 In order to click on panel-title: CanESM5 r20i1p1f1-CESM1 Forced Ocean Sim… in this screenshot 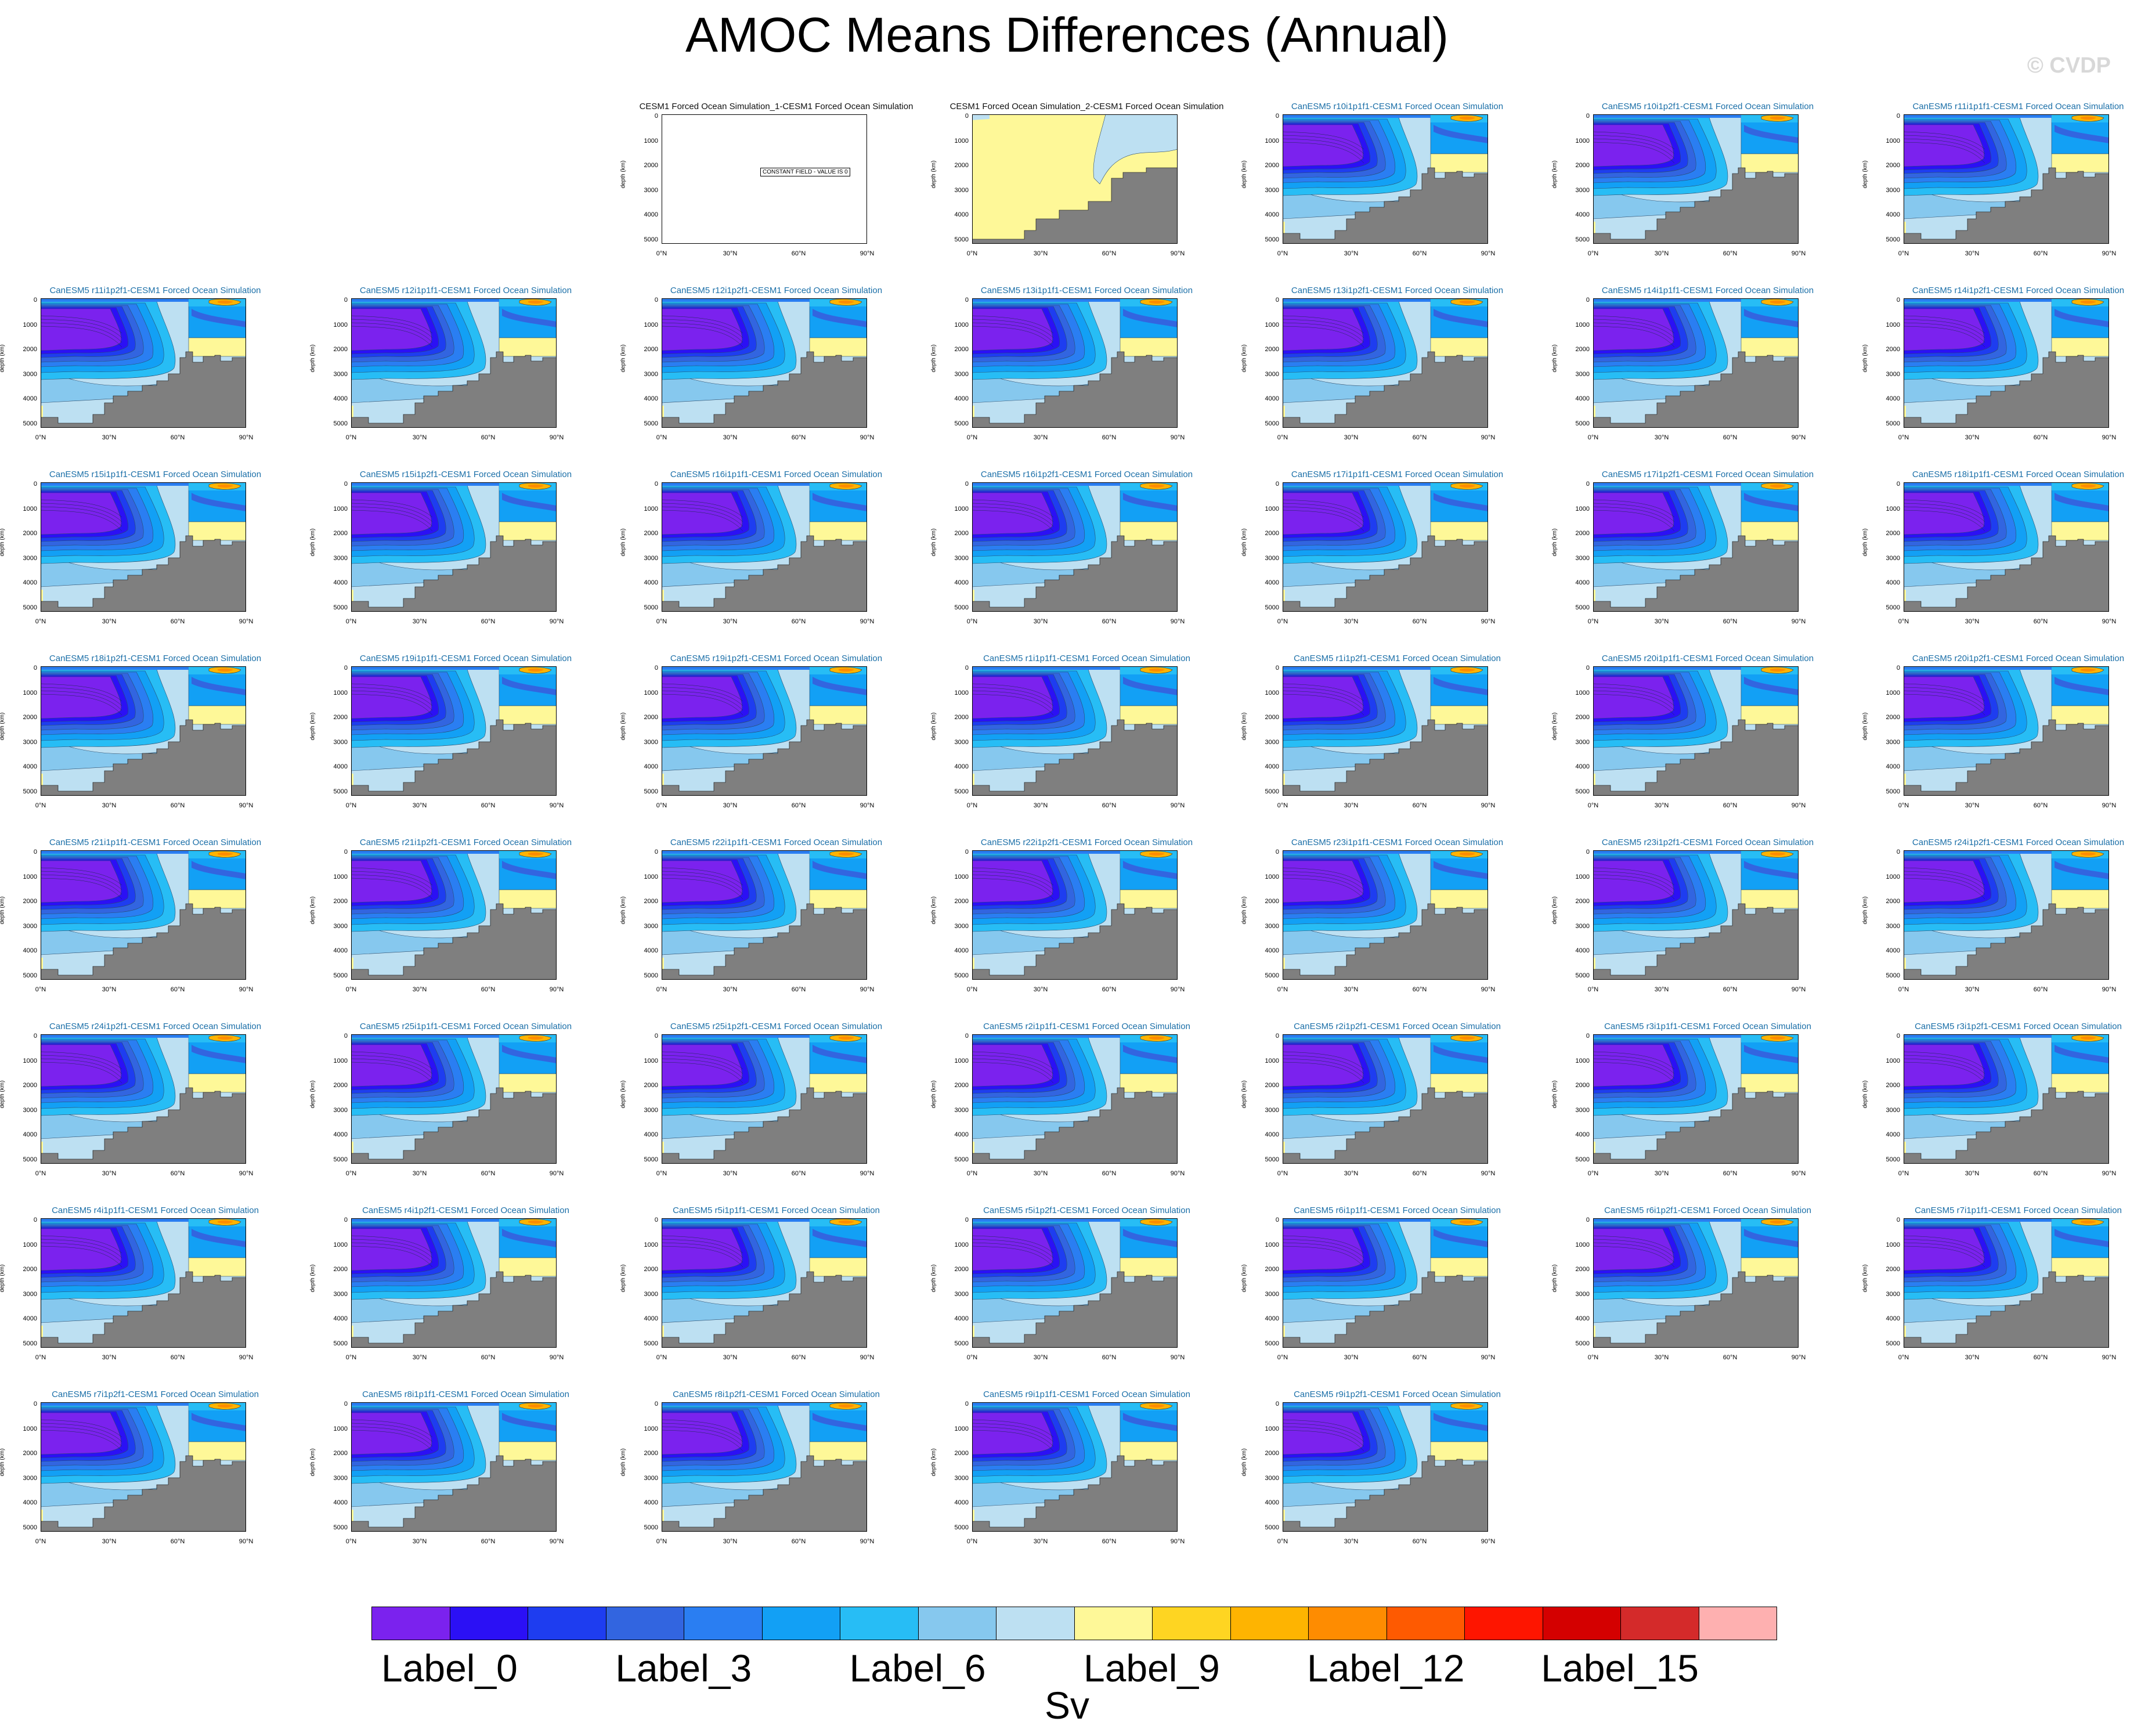, I will do `click(1707, 659)`.